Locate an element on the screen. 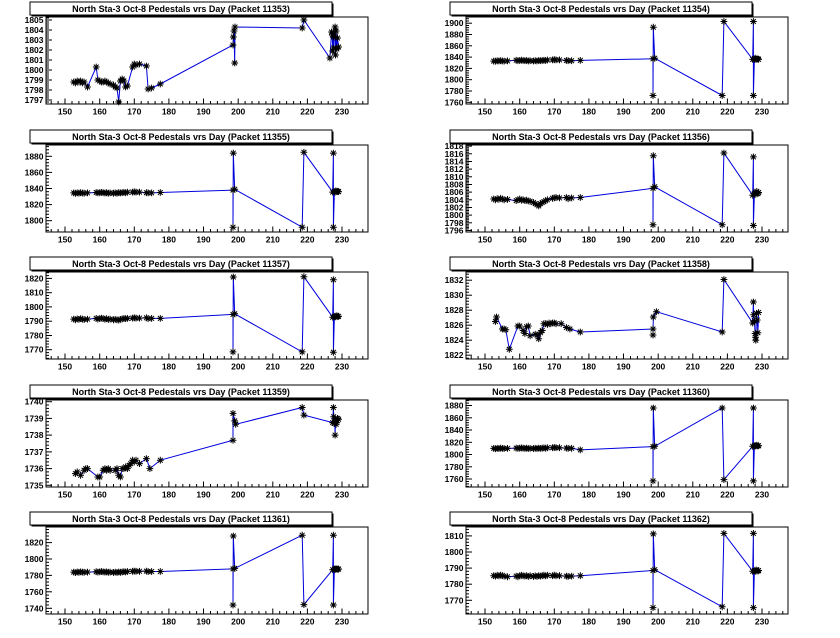 Image resolution: width=840 pixels, height=638 pixels. y-tick-label: 1780 is located at coordinates (34, 576).